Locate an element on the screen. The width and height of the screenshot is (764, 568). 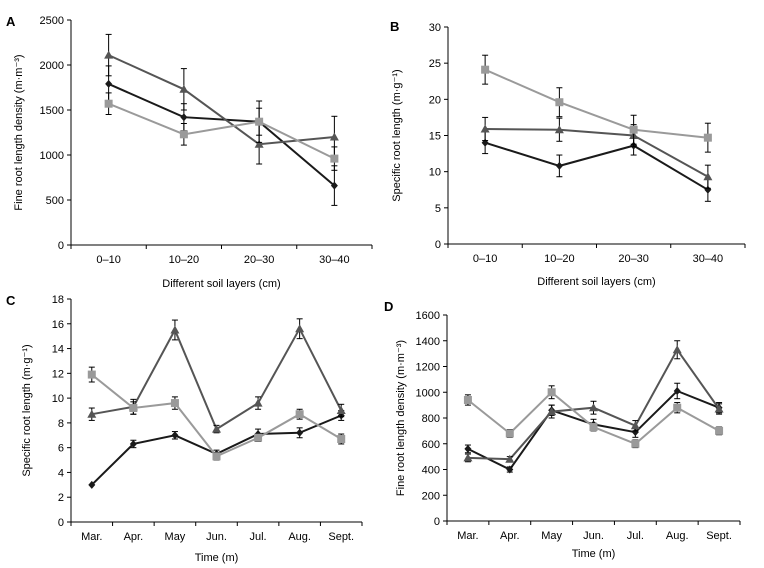
panel-a-series-diamond is located at coordinates (221, 135).